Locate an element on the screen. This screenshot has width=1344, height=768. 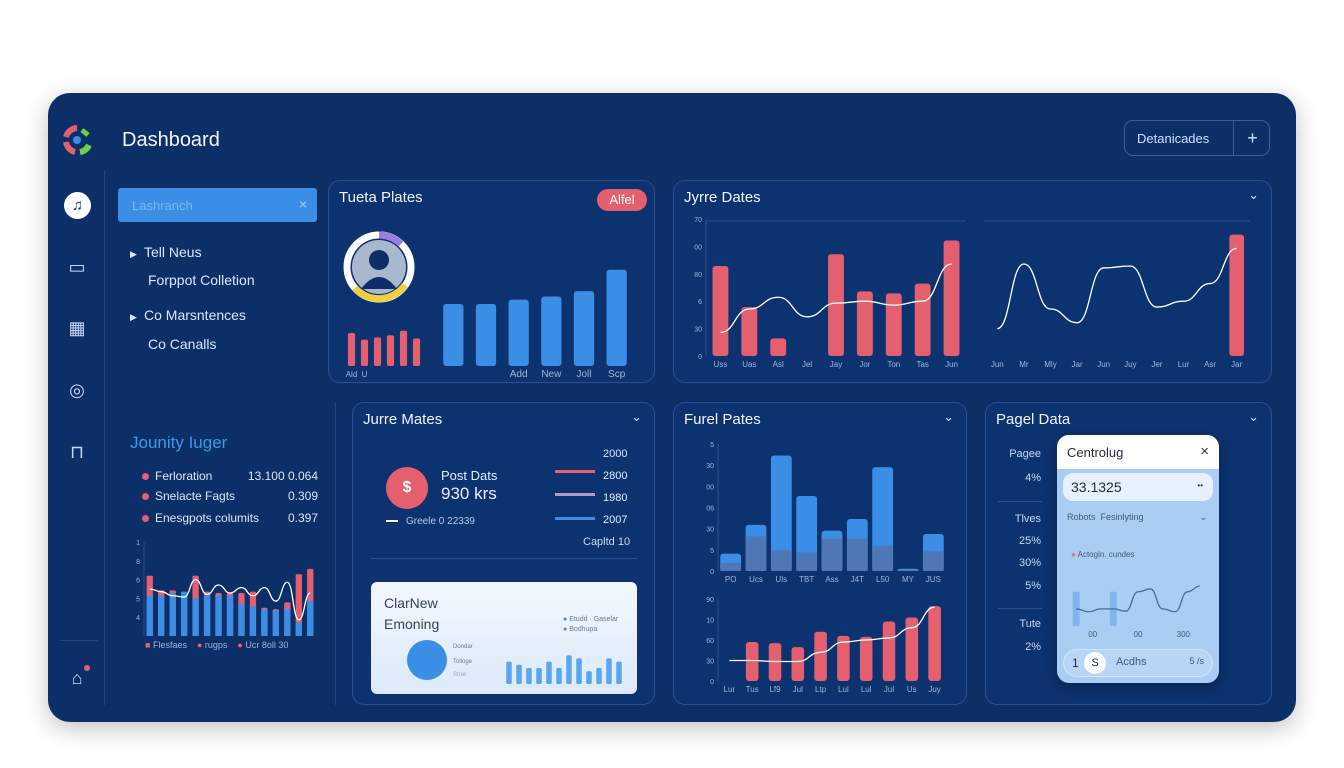
detanicades-button: Detanicades is located at coordinates (1173, 138).